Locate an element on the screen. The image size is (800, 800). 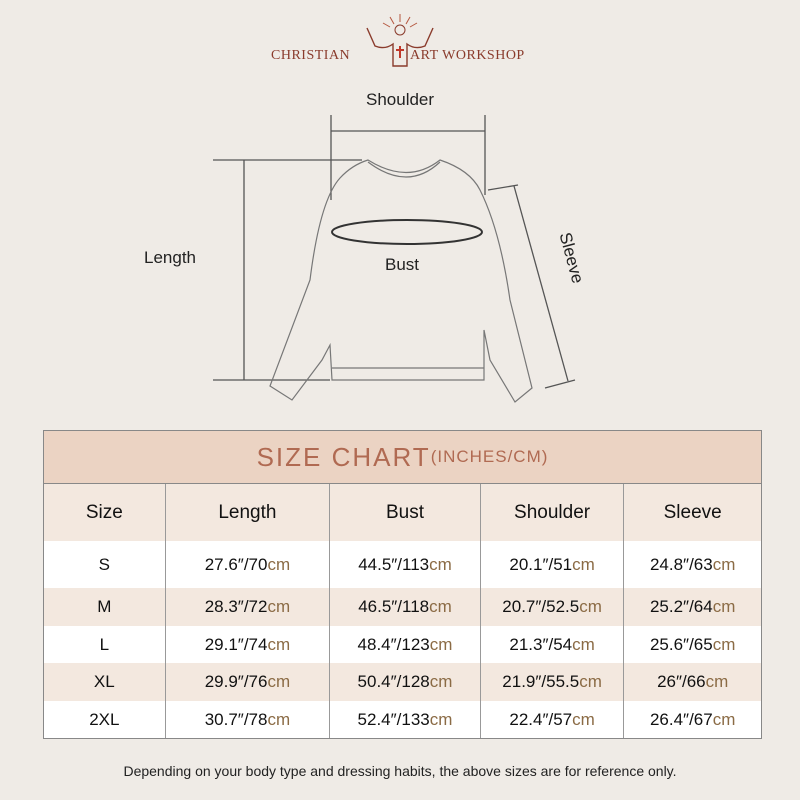
measure-cell: 25.6″/65 cm is located at coordinates (692, 644).